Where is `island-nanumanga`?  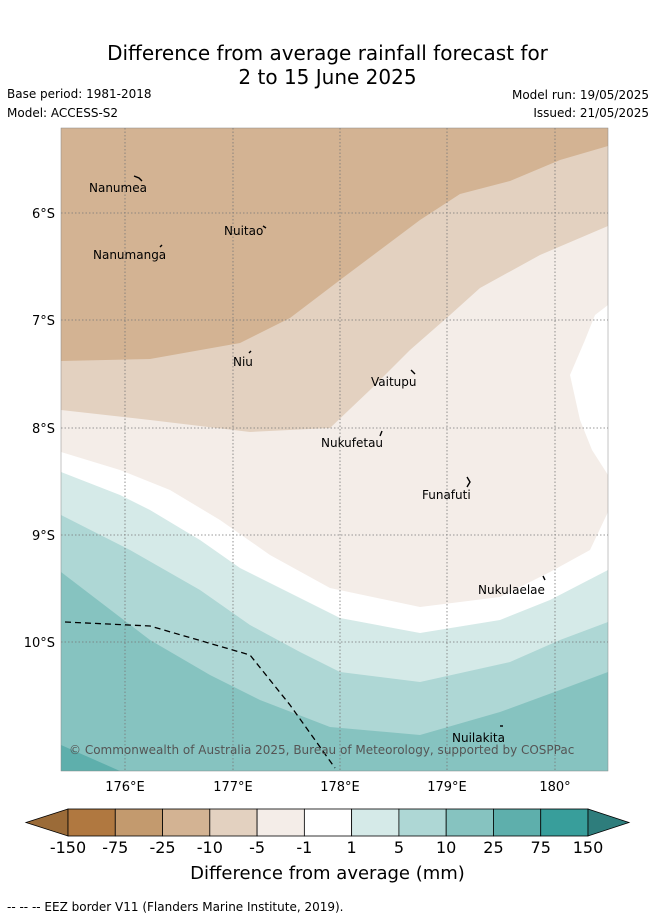 island-nanumanga is located at coordinates (161, 246).